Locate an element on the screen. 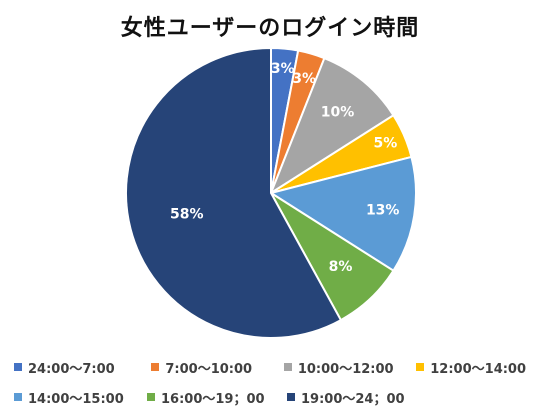  legend-item: 24:00〜7:00 is located at coordinates (82, 367).